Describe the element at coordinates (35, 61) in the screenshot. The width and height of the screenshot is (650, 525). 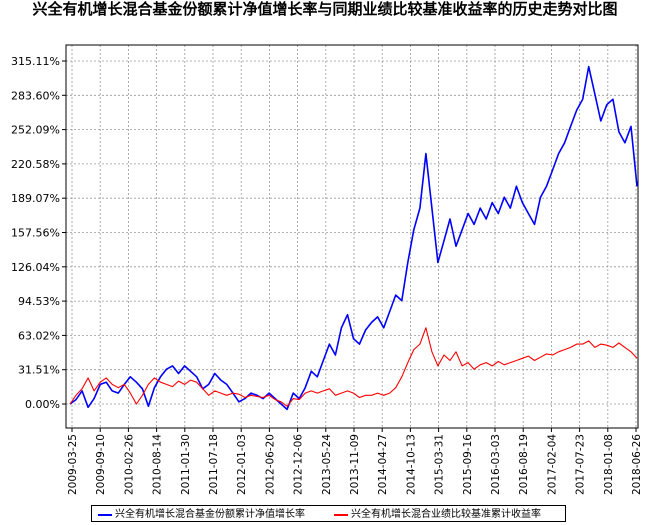
I see `y-tick-label: 315.11%` at that location.